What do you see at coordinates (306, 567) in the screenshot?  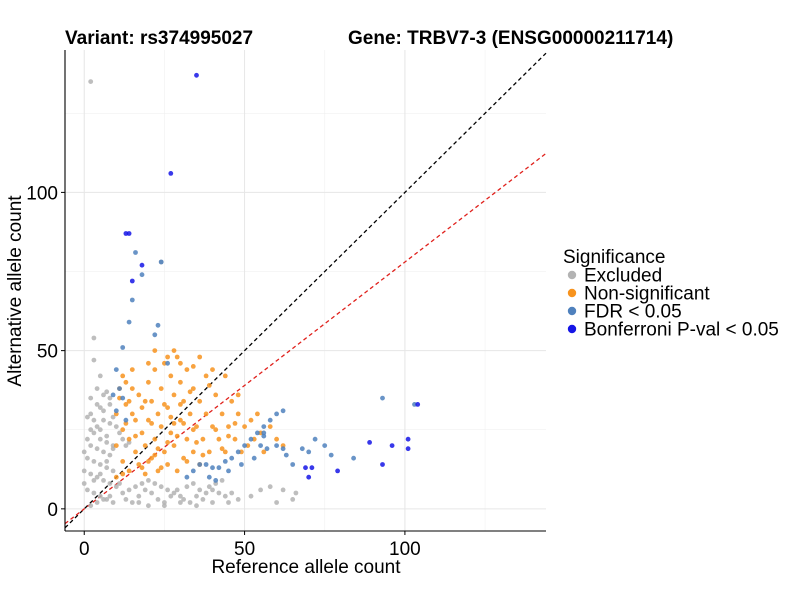 I see `x-axis-title: Reference allele count` at bounding box center [306, 567].